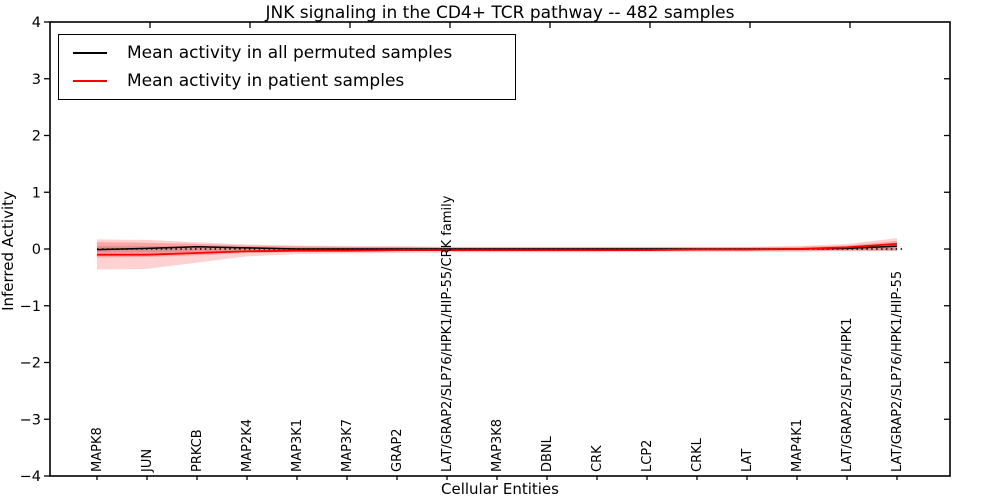 This screenshot has height=500, width=1000. What do you see at coordinates (90, 53) in the screenshot?
I see `legend-line-sample-permuted` at bounding box center [90, 53].